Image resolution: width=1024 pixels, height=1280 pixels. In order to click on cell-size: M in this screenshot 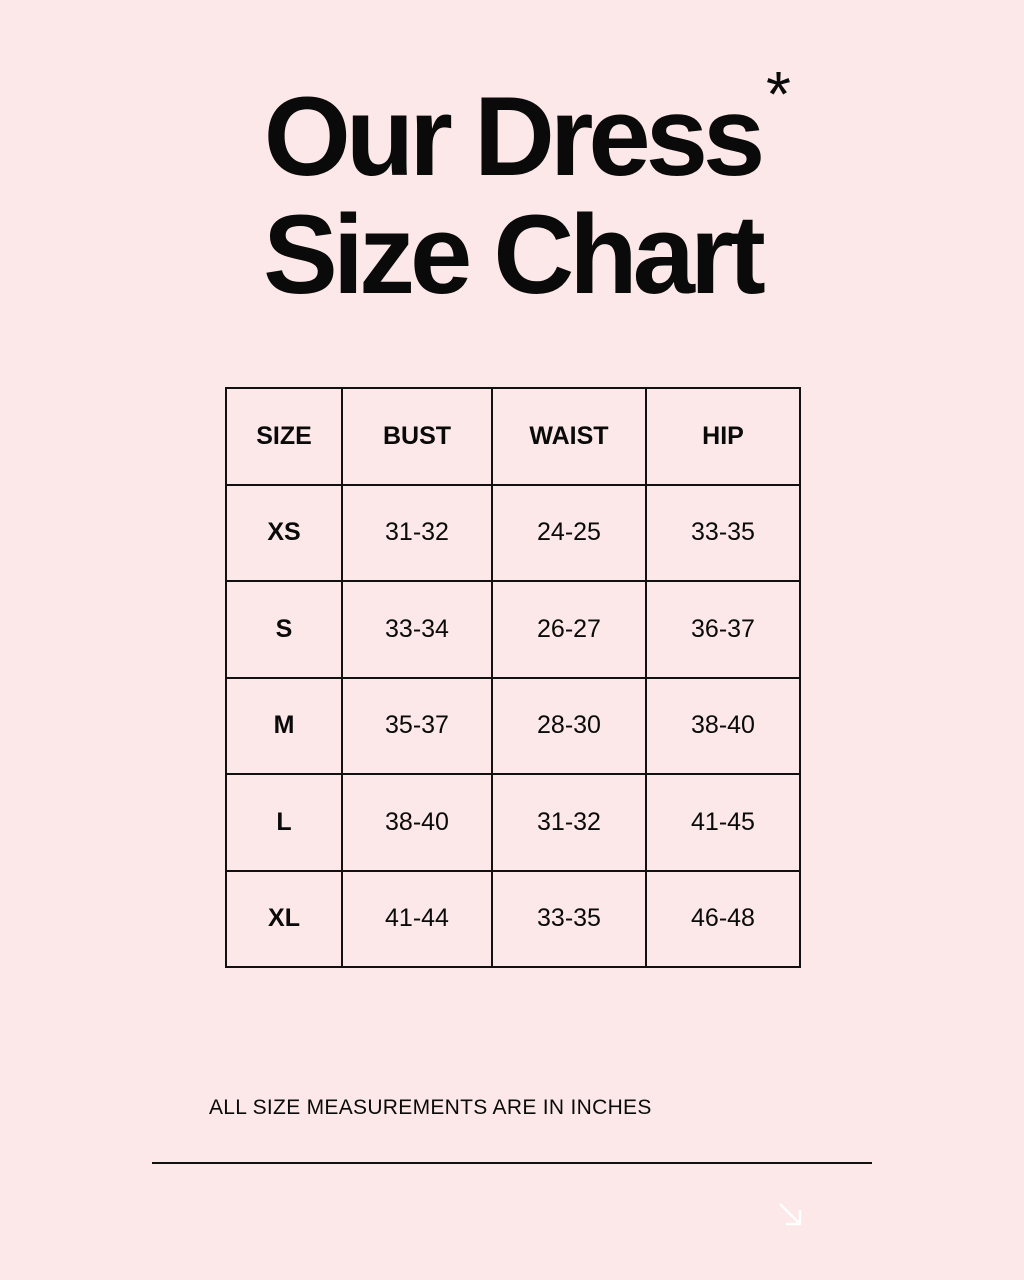, I will do `click(284, 725)`.